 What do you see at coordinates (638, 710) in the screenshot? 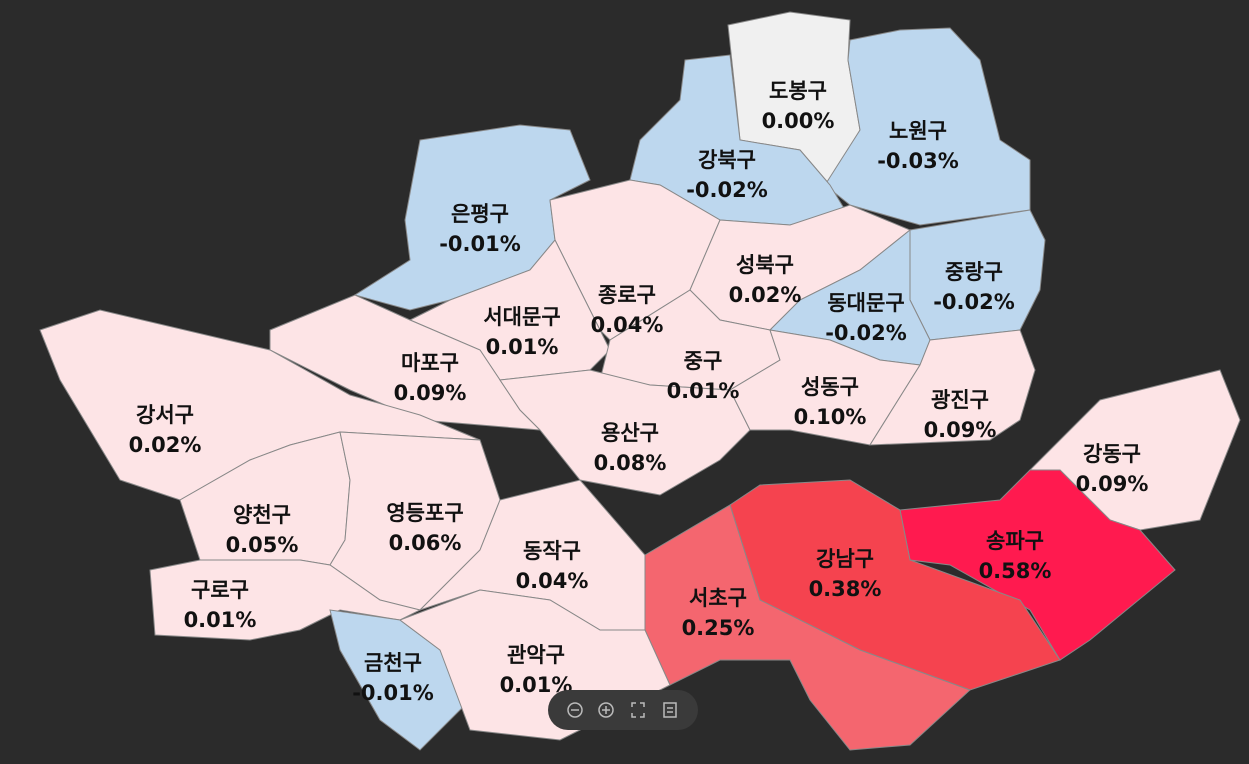
I see `fit-button` at bounding box center [638, 710].